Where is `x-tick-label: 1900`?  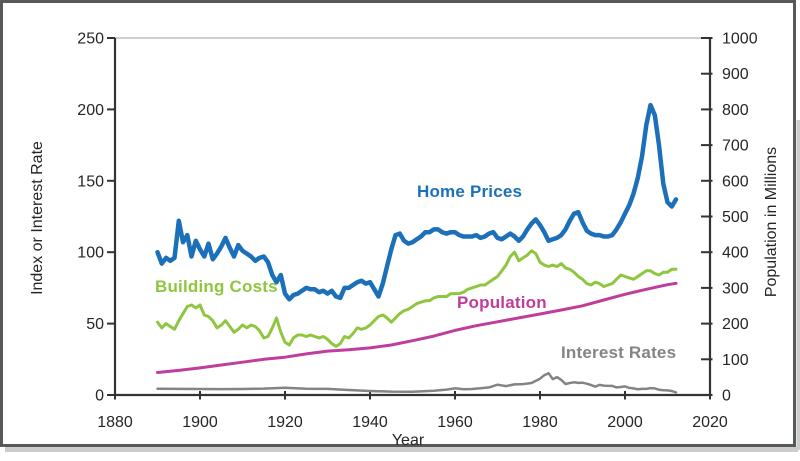
x-tick-label: 1900 is located at coordinates (200, 422).